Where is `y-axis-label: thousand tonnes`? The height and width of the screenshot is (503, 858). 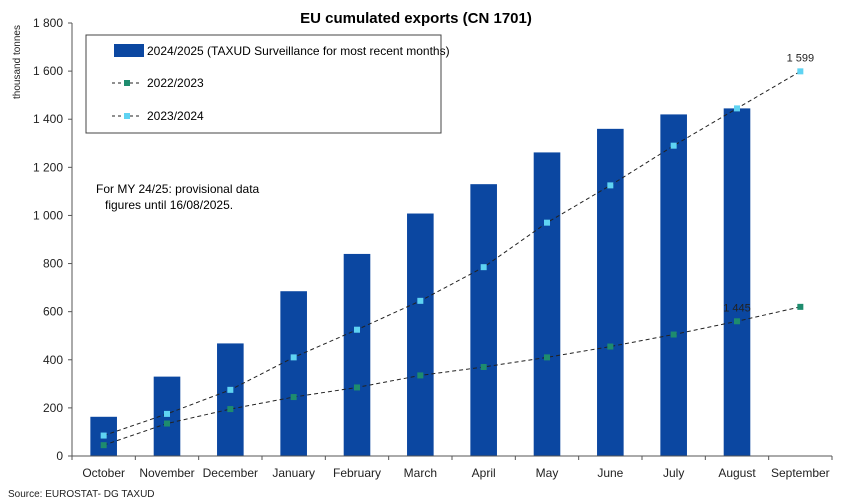
y-axis-label: thousand tonnes is located at coordinates (17, 62).